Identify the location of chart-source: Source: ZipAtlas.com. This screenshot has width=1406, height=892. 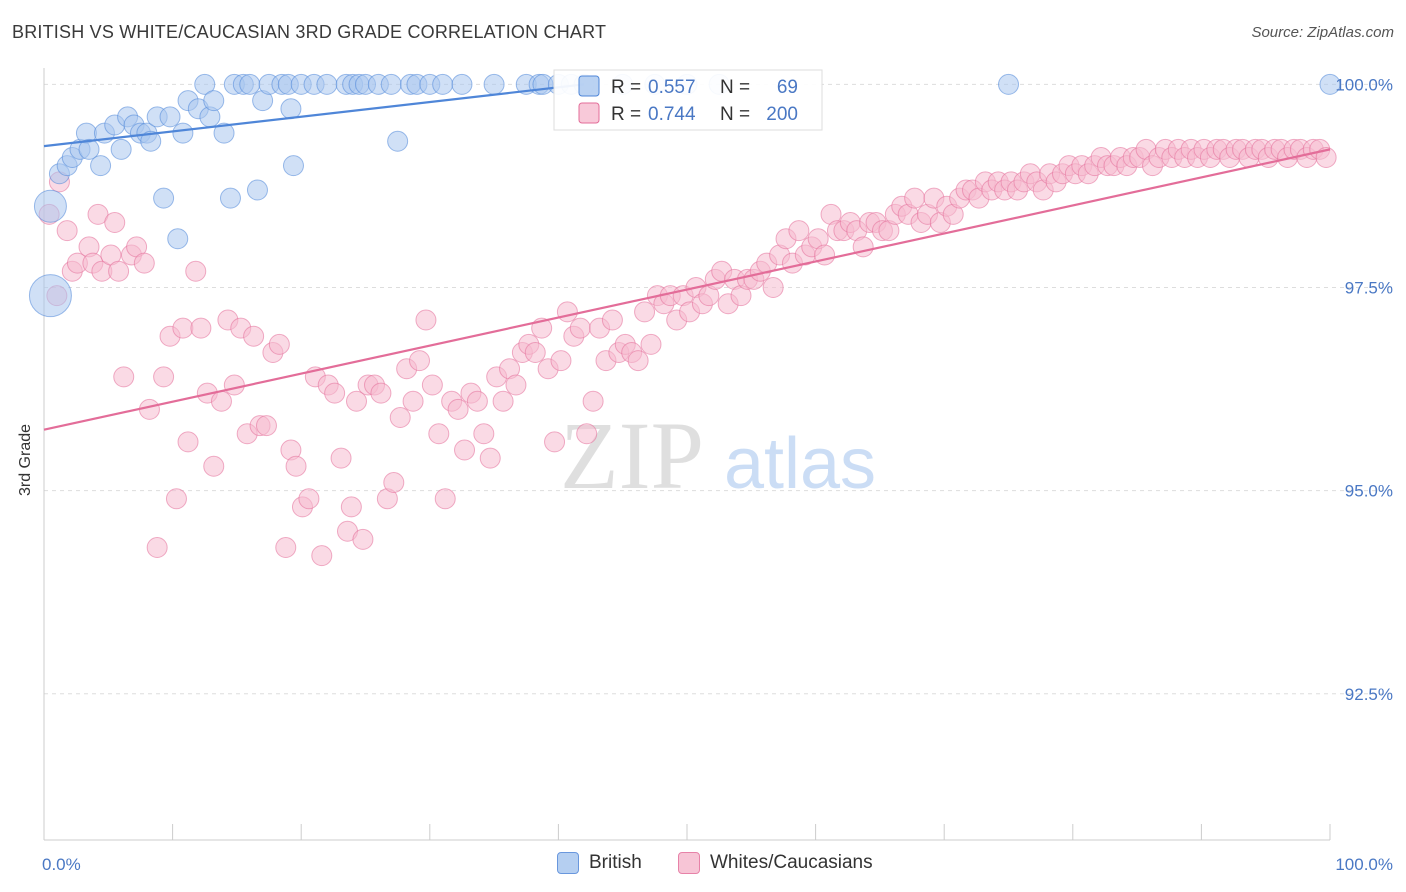
(1322, 32).